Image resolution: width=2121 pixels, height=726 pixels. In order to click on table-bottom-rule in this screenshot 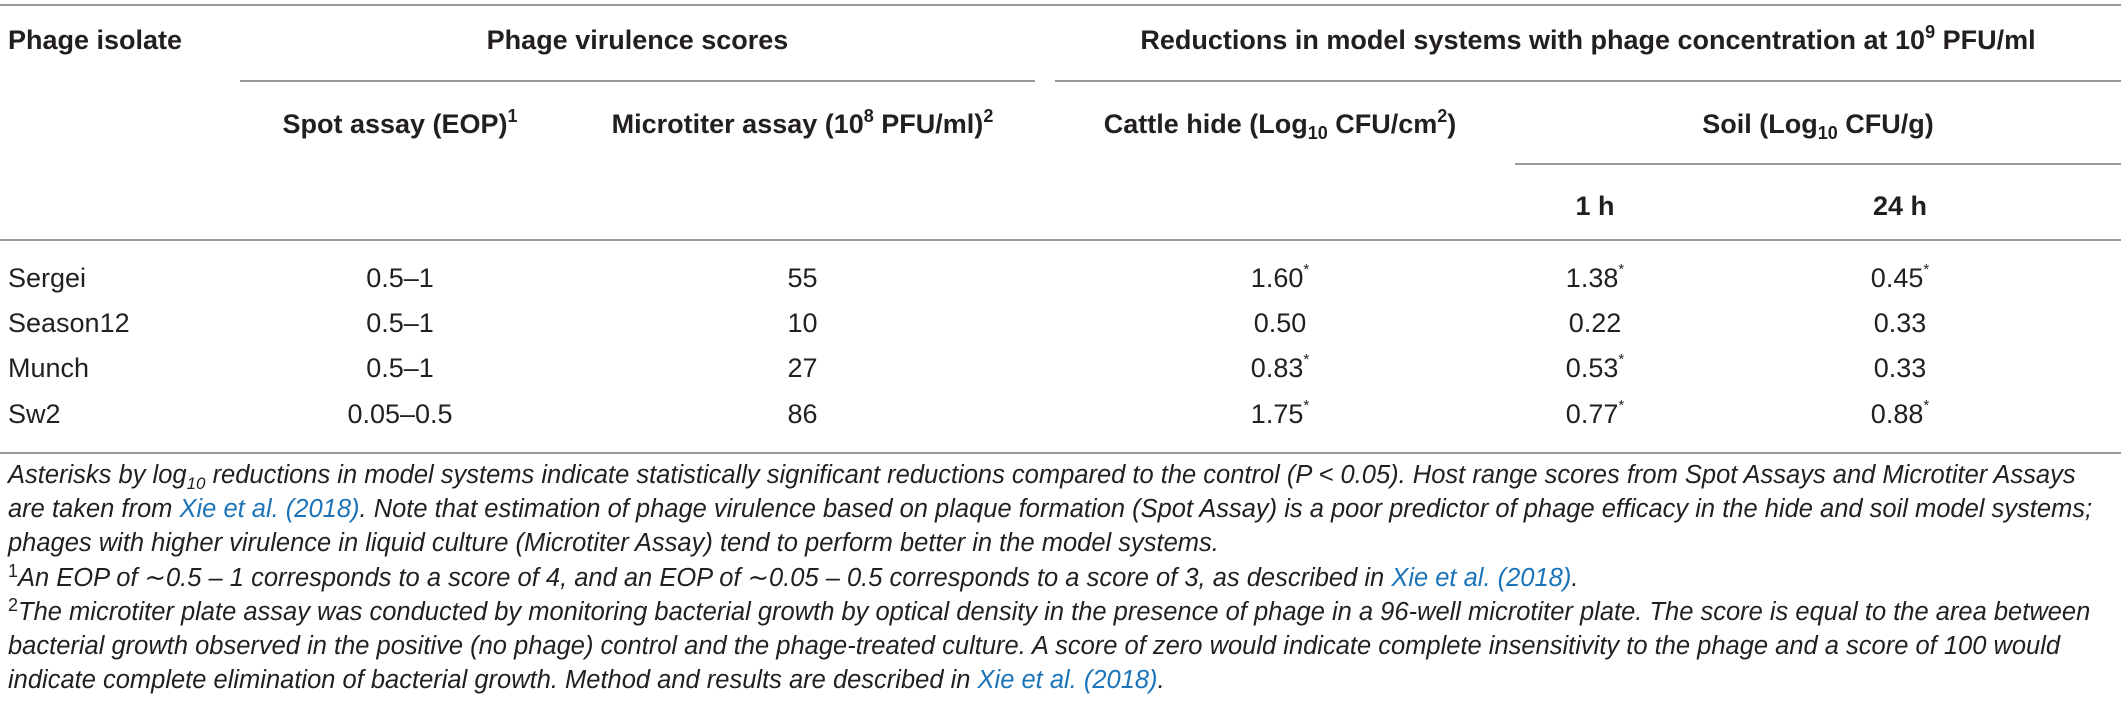, I will do `click(1060, 453)`.